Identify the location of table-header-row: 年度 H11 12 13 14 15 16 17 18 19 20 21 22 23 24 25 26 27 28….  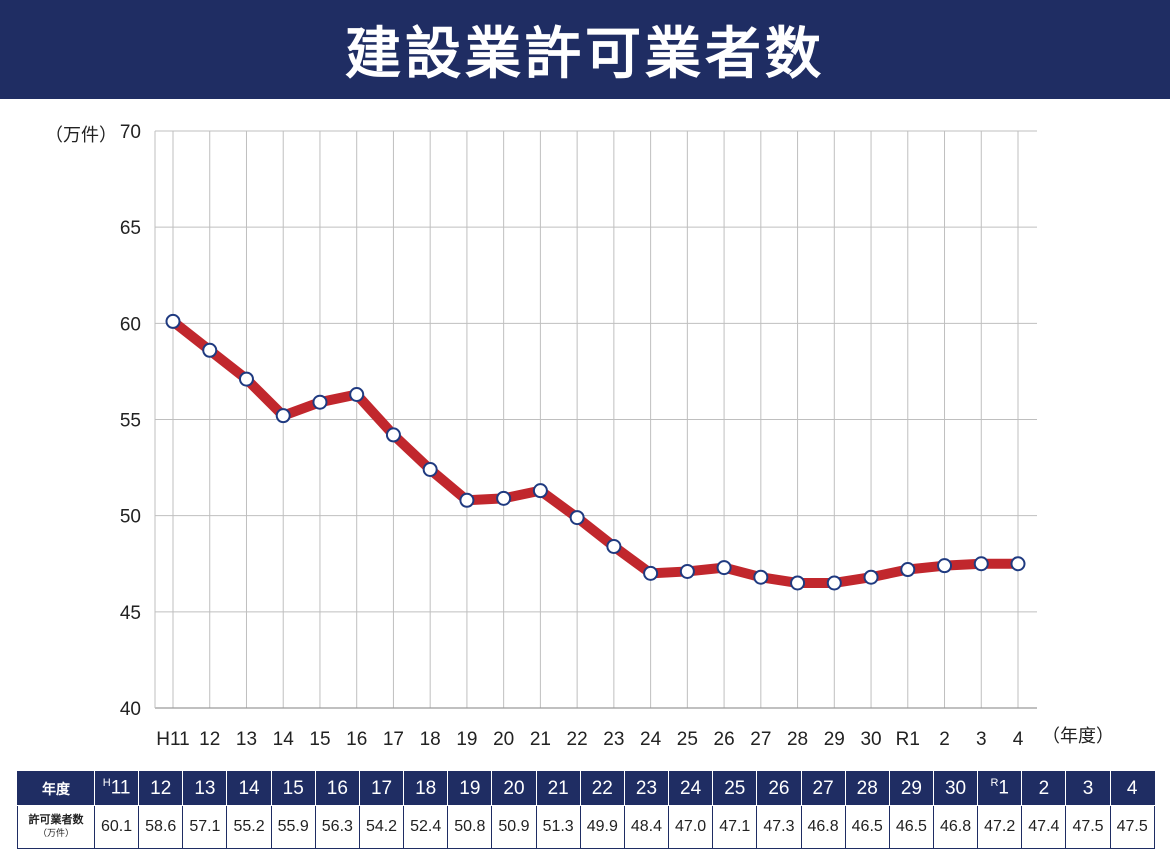
(586, 788).